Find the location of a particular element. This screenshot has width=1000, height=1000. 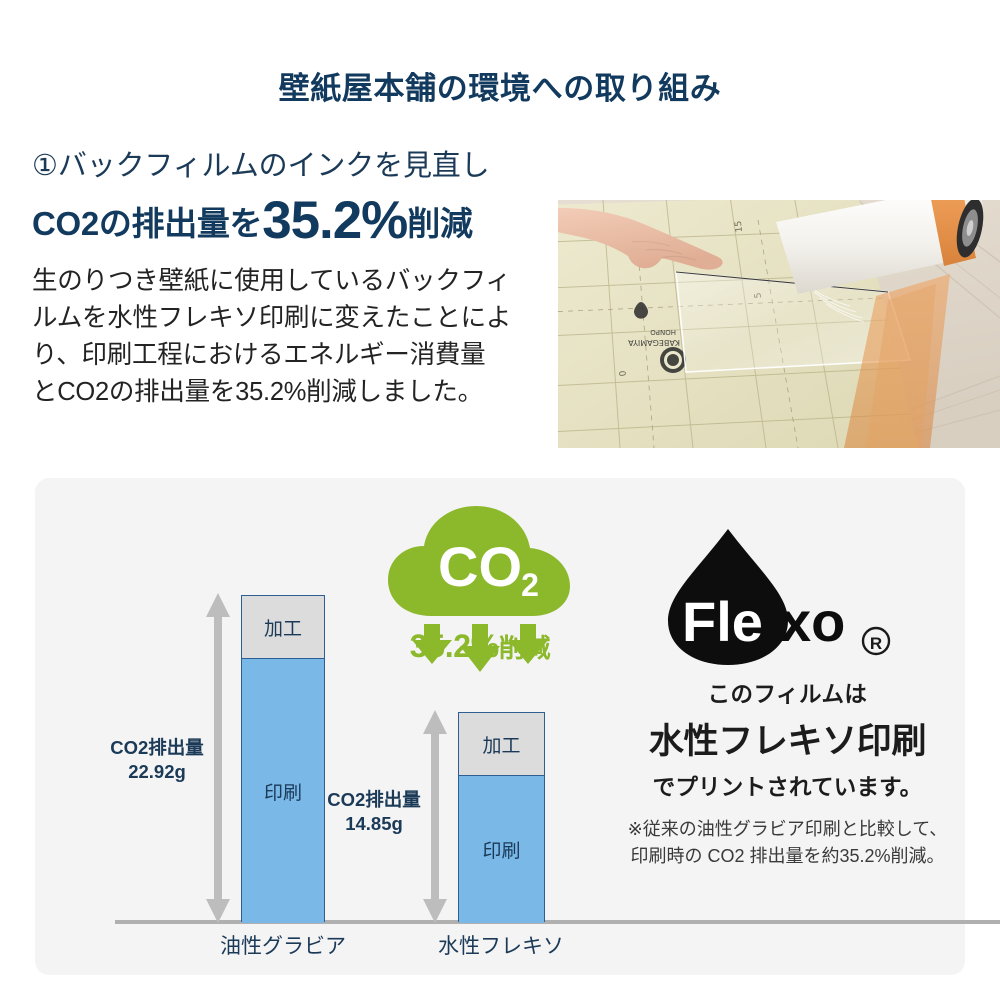

svg-text: KABEGAMIYA is located at coordinates (654, 342).